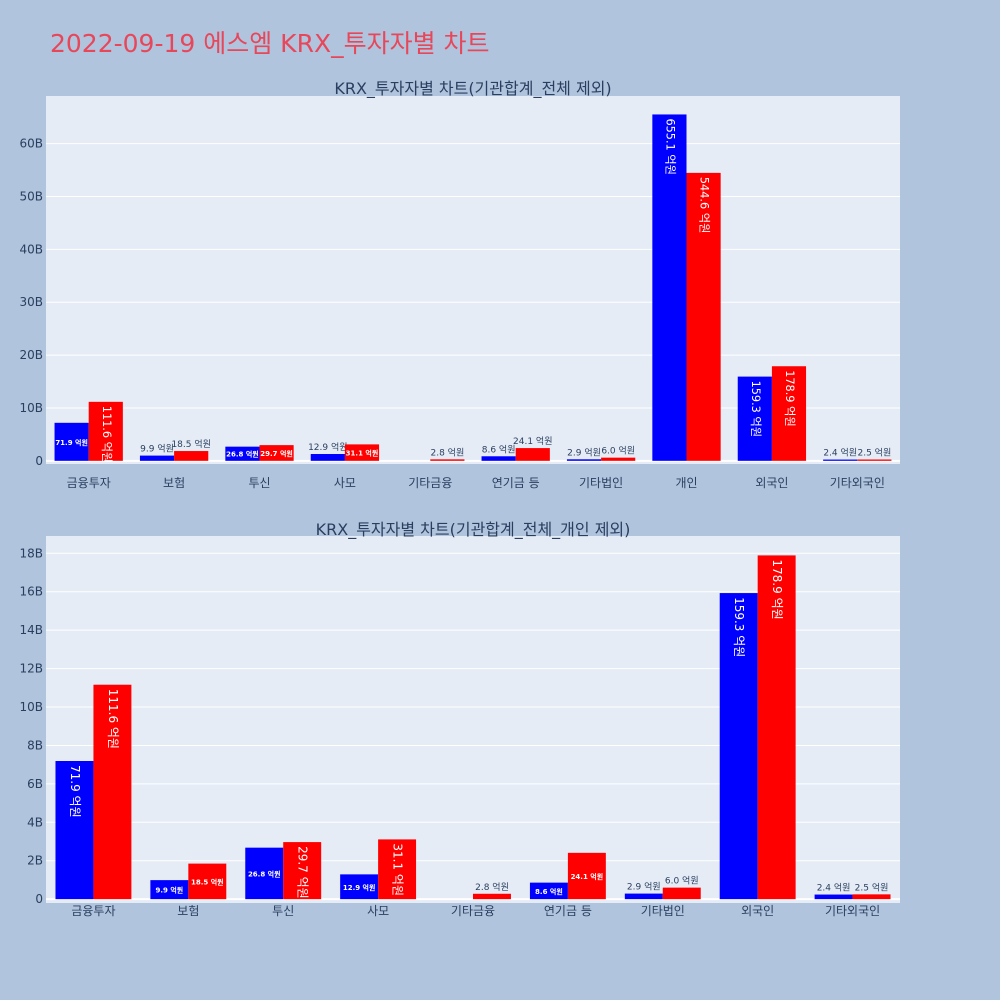 This screenshot has height=1000, width=1000. I want to click on data-label: 159.3 억원, so click(756, 409).